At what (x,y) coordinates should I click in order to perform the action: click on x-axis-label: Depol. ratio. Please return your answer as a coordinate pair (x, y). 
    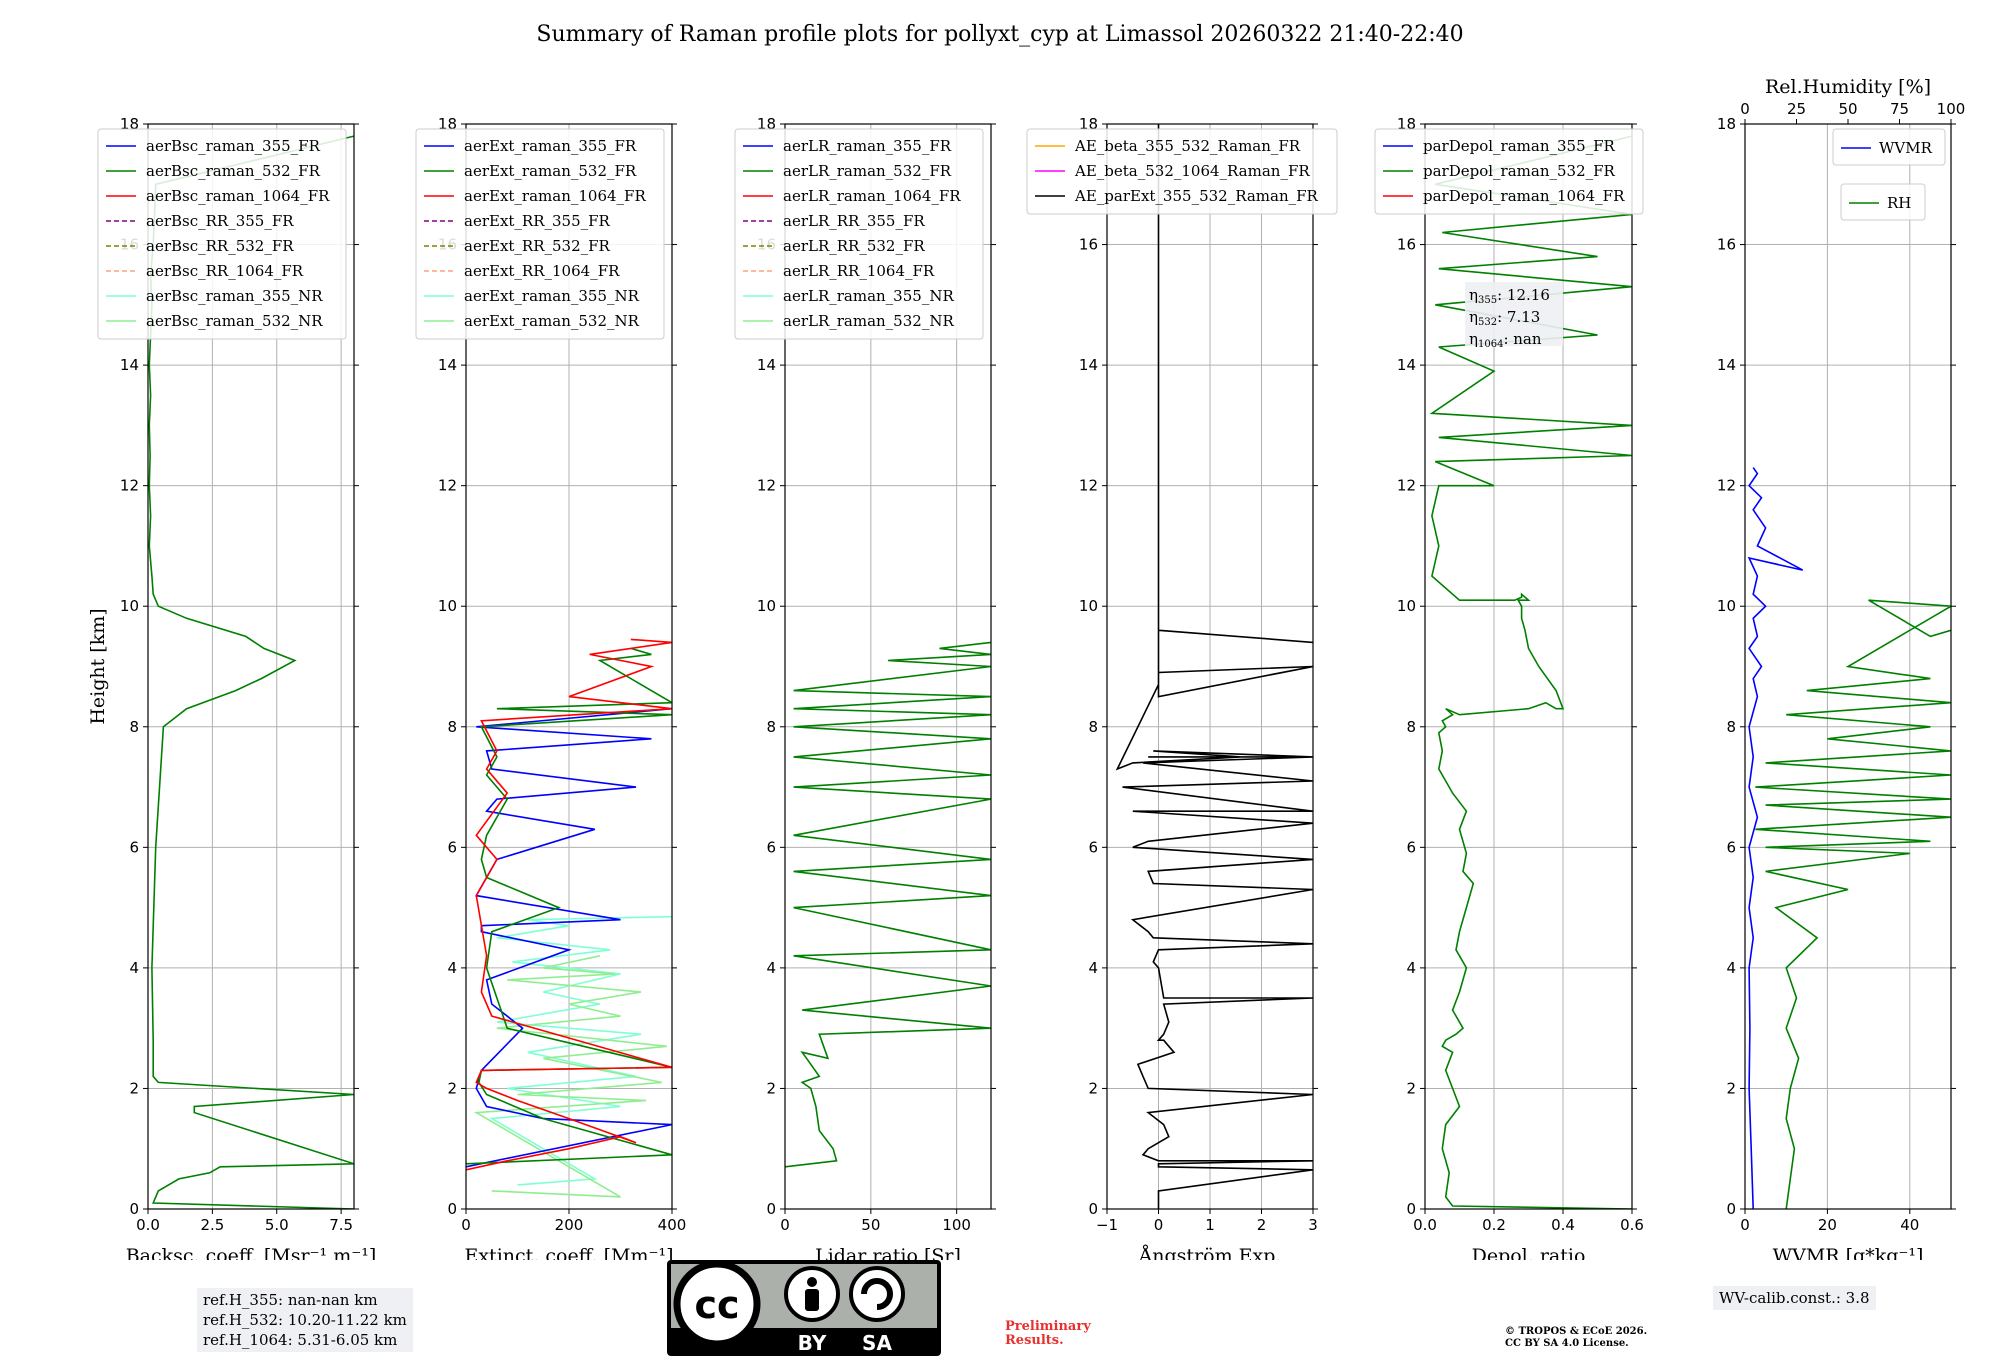
    Looking at the image, I should click on (1529, 1252).